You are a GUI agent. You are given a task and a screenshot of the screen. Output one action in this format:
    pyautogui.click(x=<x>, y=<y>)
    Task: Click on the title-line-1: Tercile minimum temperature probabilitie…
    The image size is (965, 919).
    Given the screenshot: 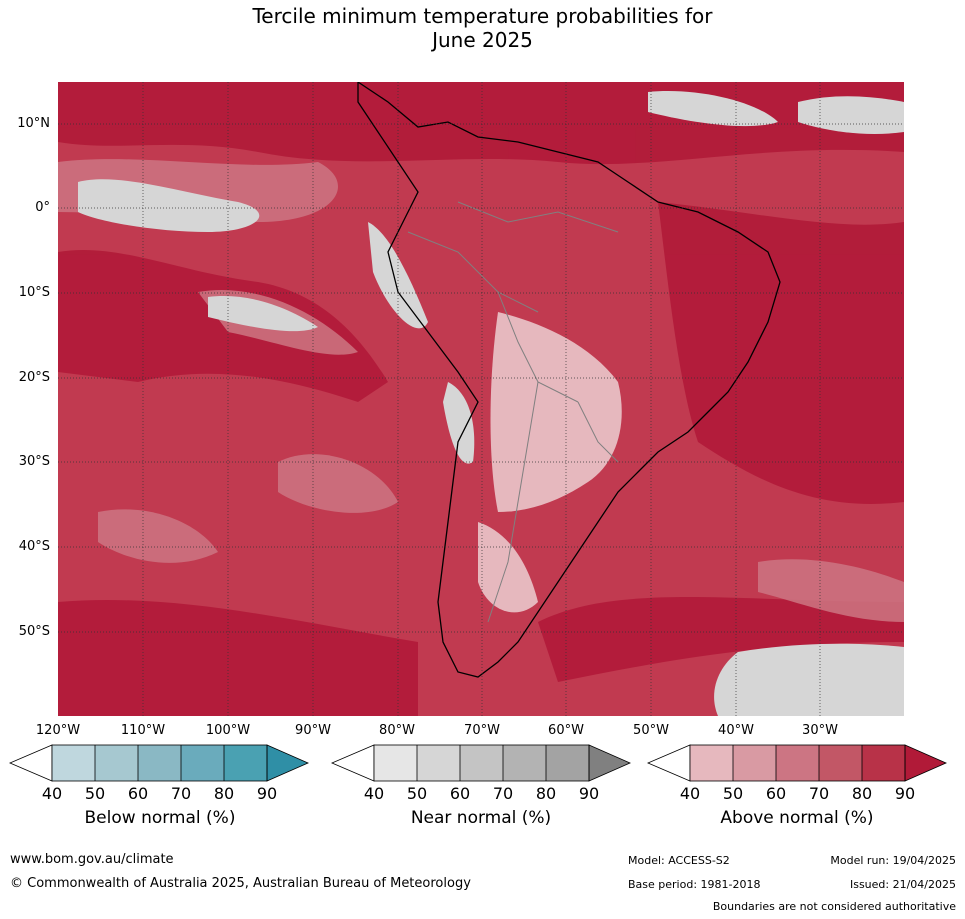 What is the action you would take?
    pyautogui.click(x=482, y=16)
    